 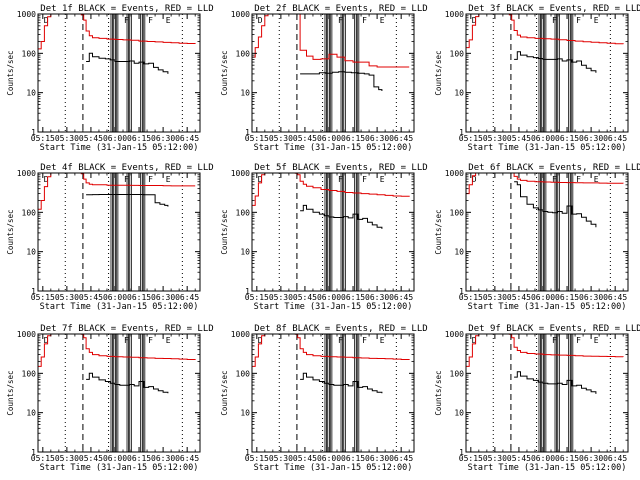 What do you see at coordinates (126, 168) in the screenshot?
I see `panel-title: Det 4f BLACK = Events, RED = LLD` at bounding box center [126, 168].